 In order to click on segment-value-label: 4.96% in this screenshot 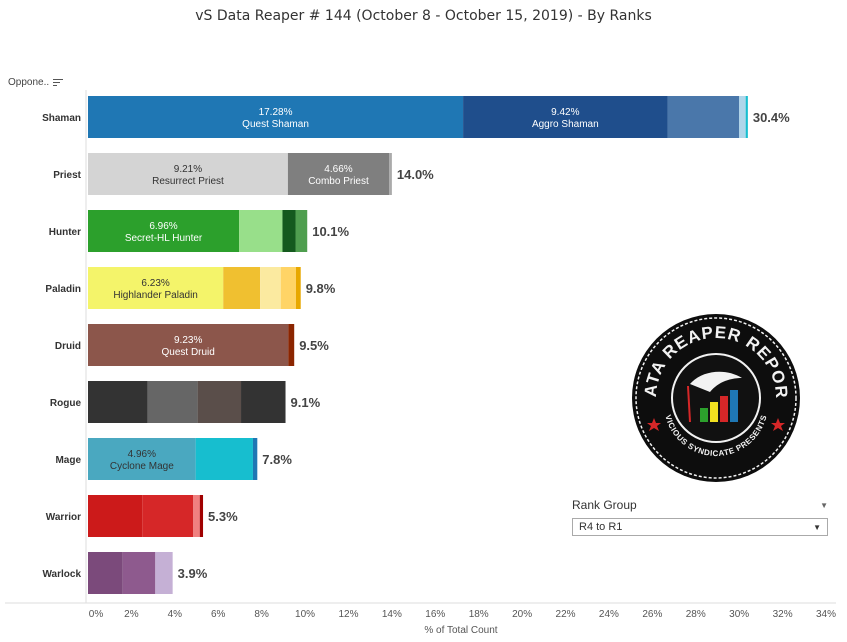, I will do `click(142, 454)`.